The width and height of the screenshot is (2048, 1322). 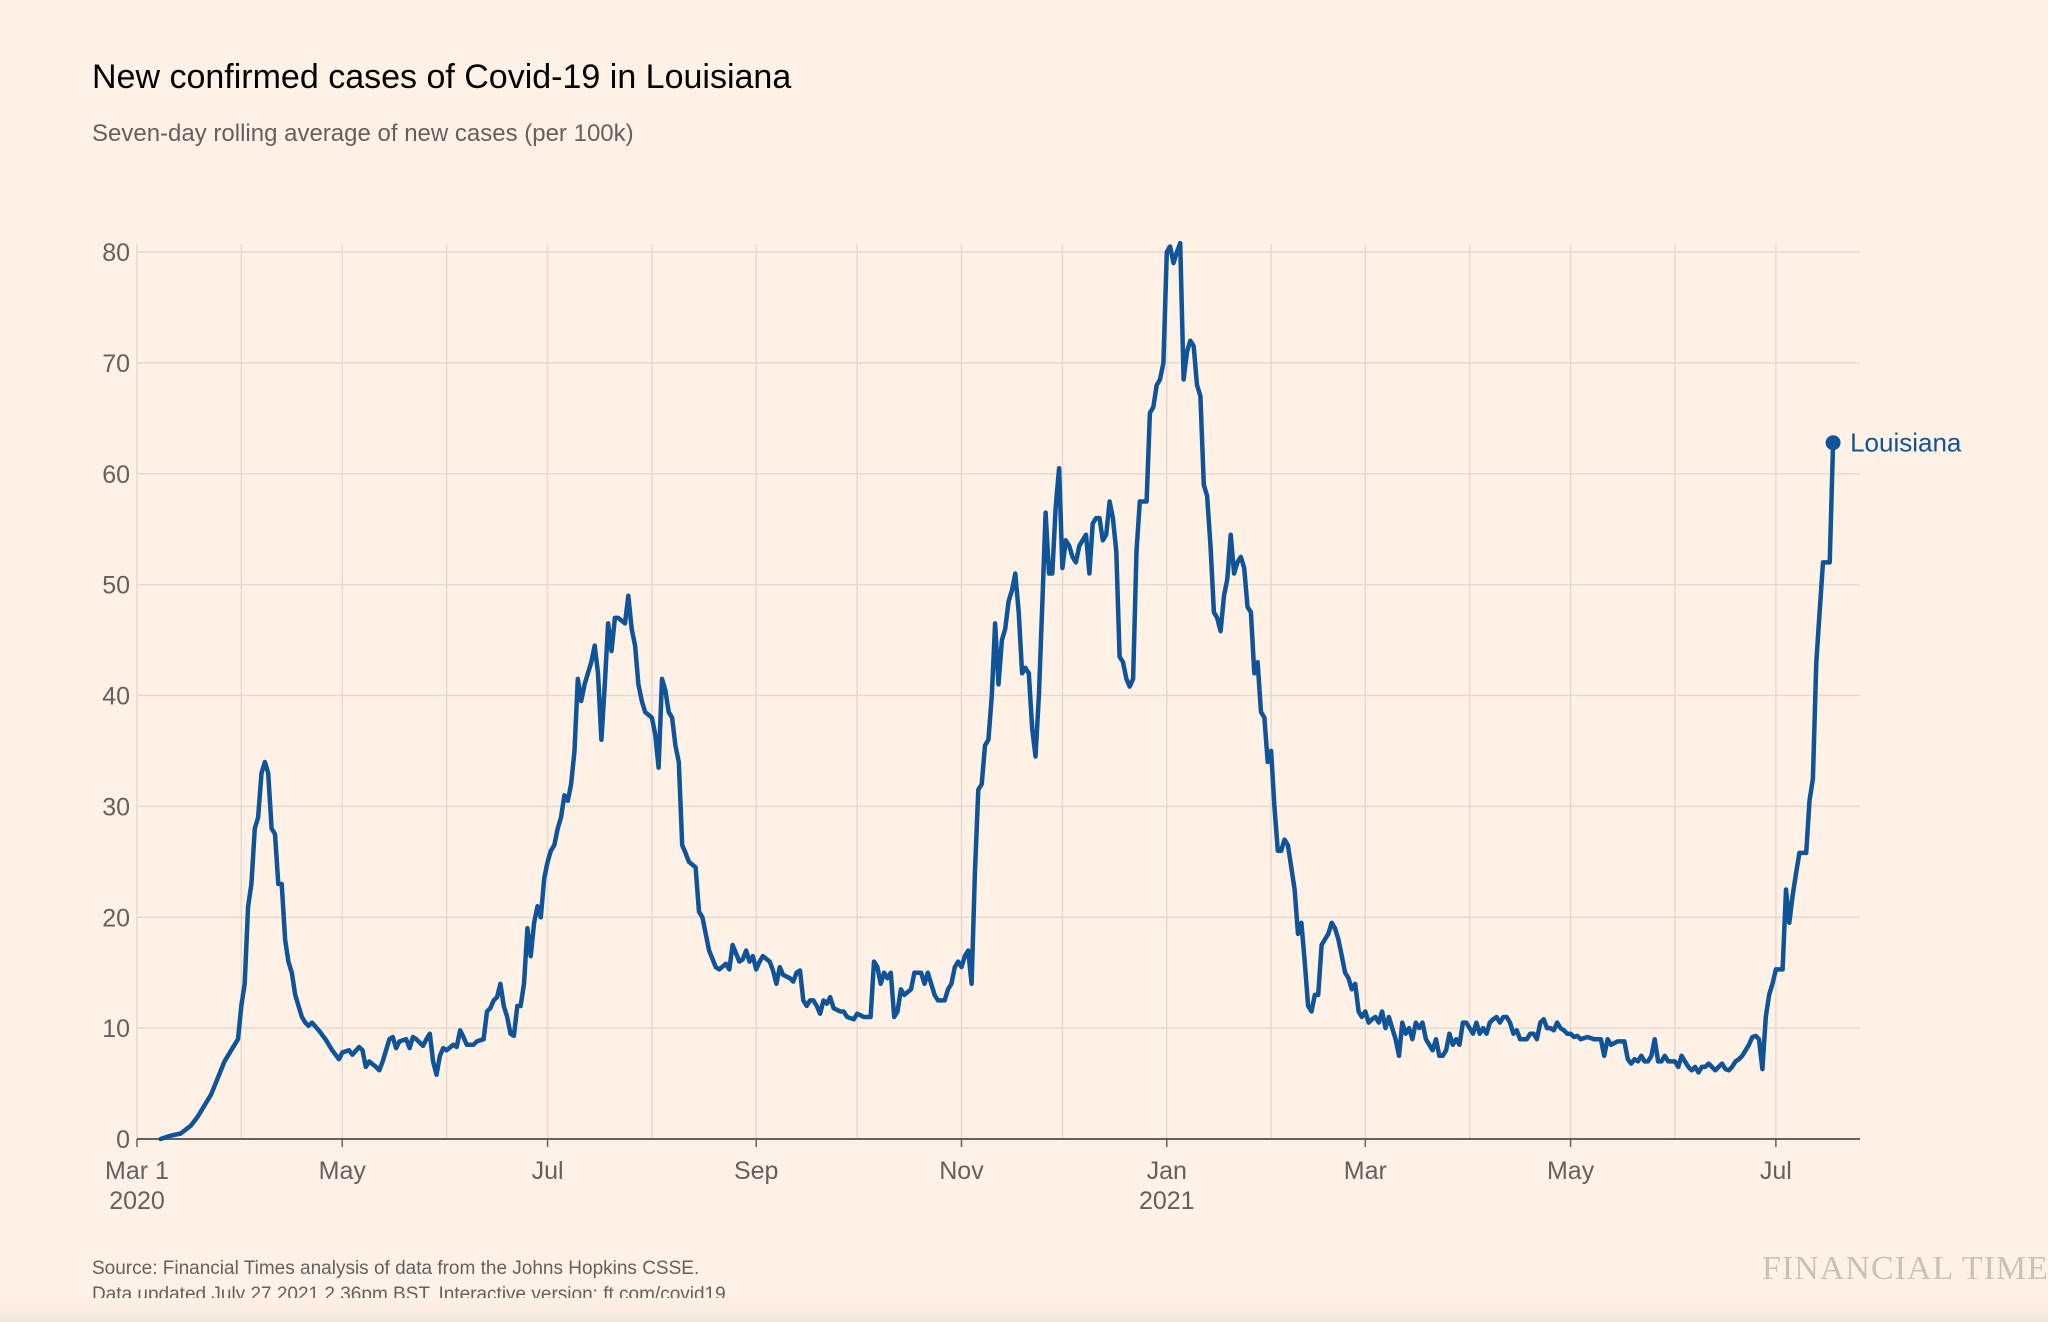 I want to click on x-tick-year-label: 2021, so click(x=1167, y=1201).